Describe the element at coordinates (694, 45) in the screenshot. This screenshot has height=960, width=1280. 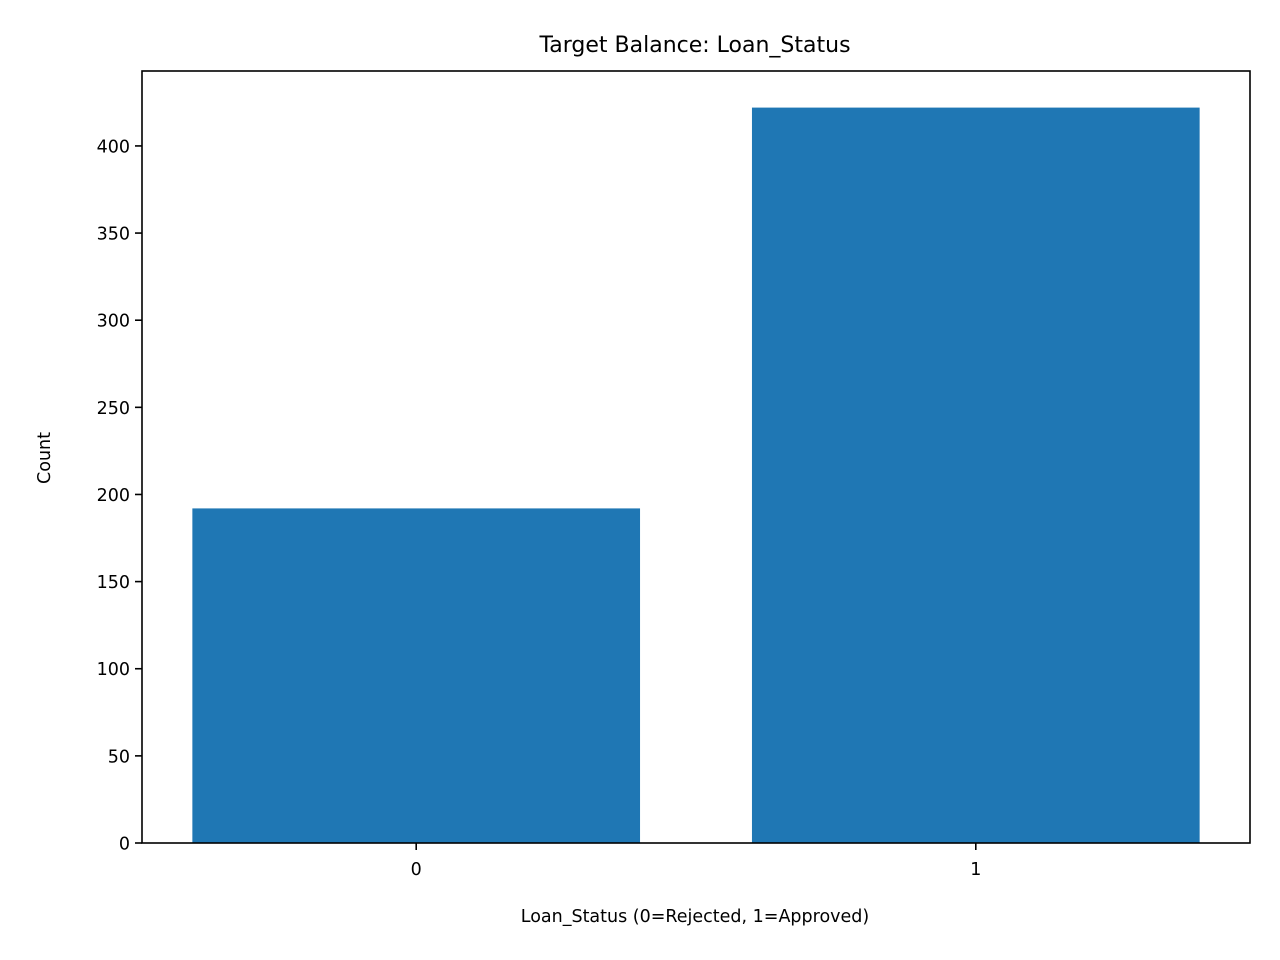
I see `chart-title: Target Balance: Loan_Status` at that location.